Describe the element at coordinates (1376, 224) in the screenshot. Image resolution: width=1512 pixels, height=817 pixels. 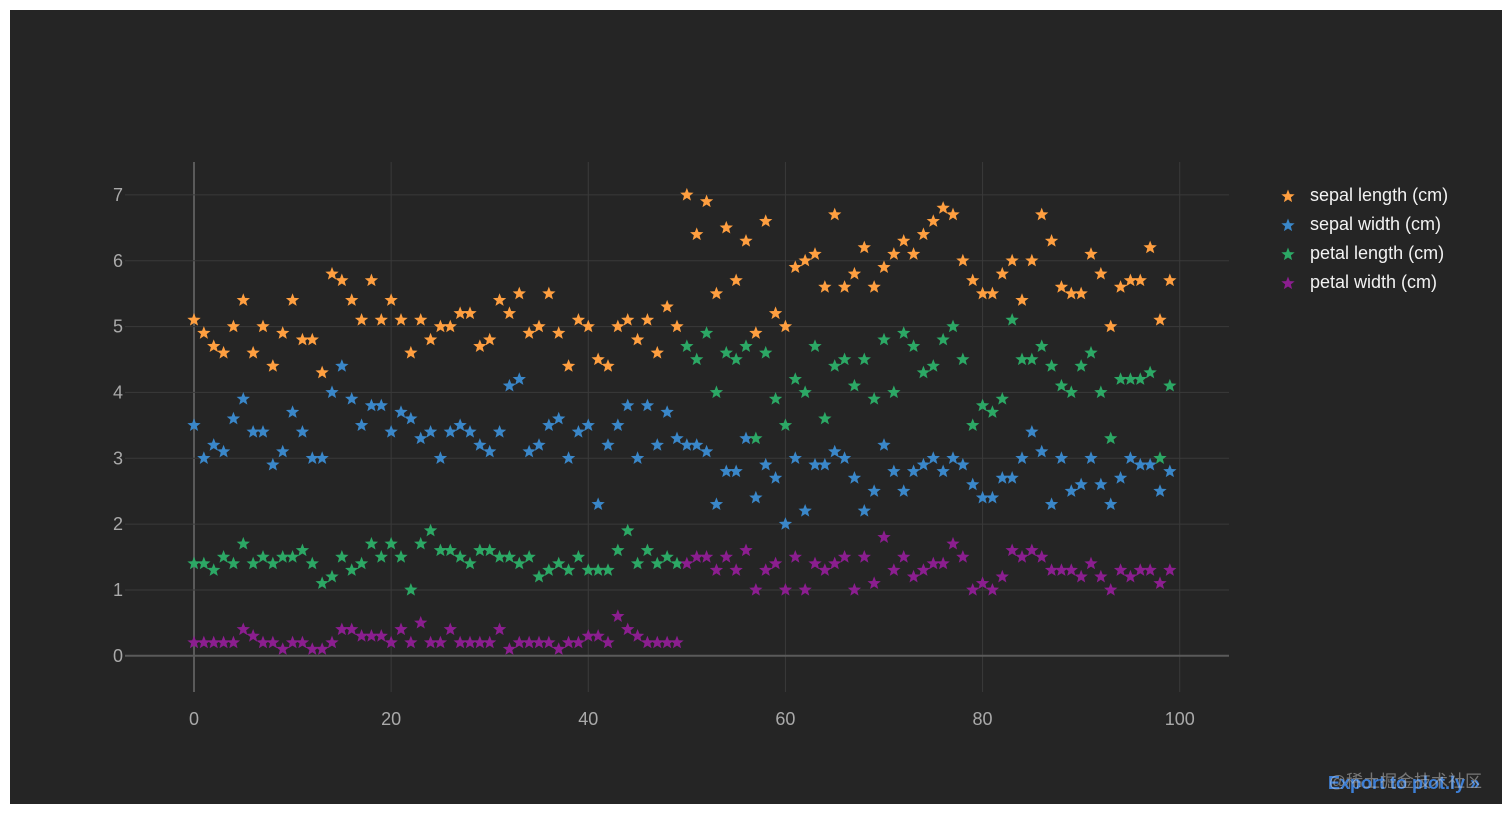
I see `legend-label: sepal width (cm)` at that location.